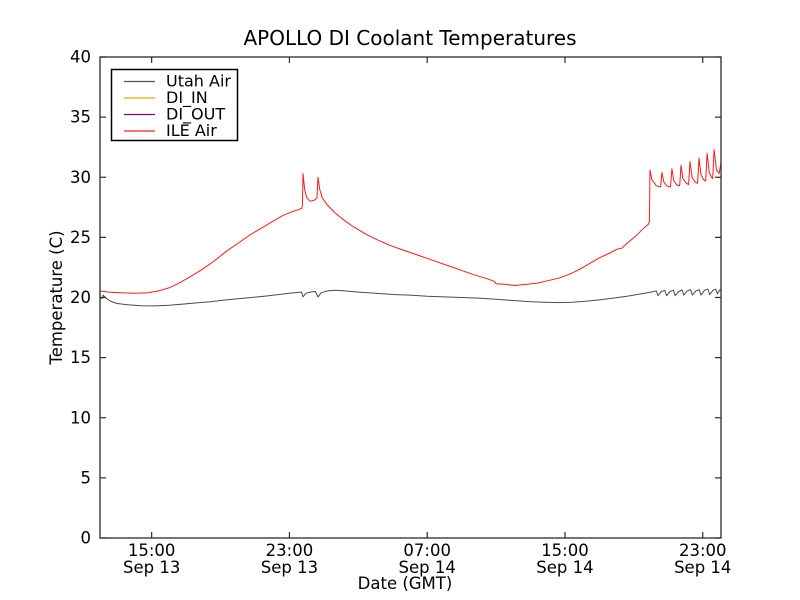 Image resolution: width=800 pixels, height=600 pixels. What do you see at coordinates (411, 297) in the screenshot?
I see `series-line-utah-air` at bounding box center [411, 297].